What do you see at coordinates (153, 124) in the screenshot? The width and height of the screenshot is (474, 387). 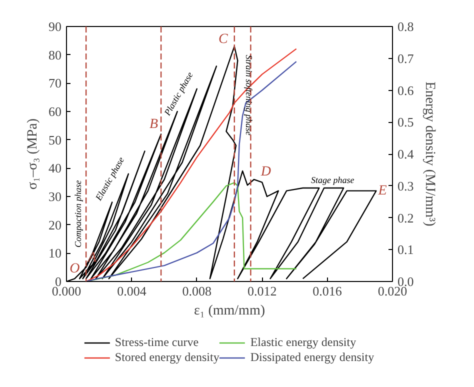 I see `annotation: B` at bounding box center [153, 124].